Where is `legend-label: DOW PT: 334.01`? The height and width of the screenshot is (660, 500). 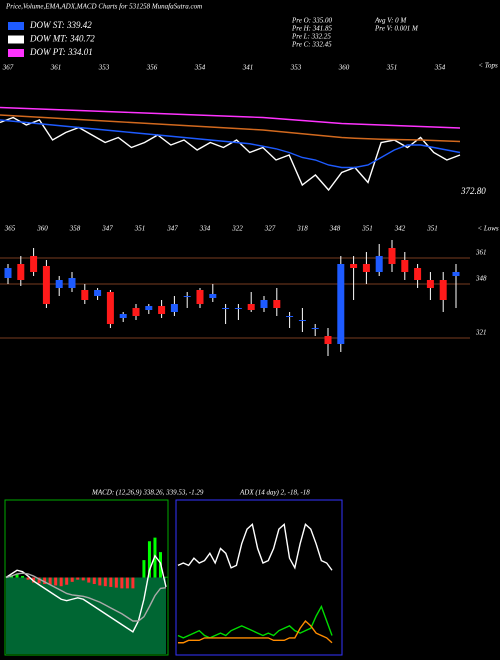
legend-label: DOW PT: 334.01 is located at coordinates (61, 52).